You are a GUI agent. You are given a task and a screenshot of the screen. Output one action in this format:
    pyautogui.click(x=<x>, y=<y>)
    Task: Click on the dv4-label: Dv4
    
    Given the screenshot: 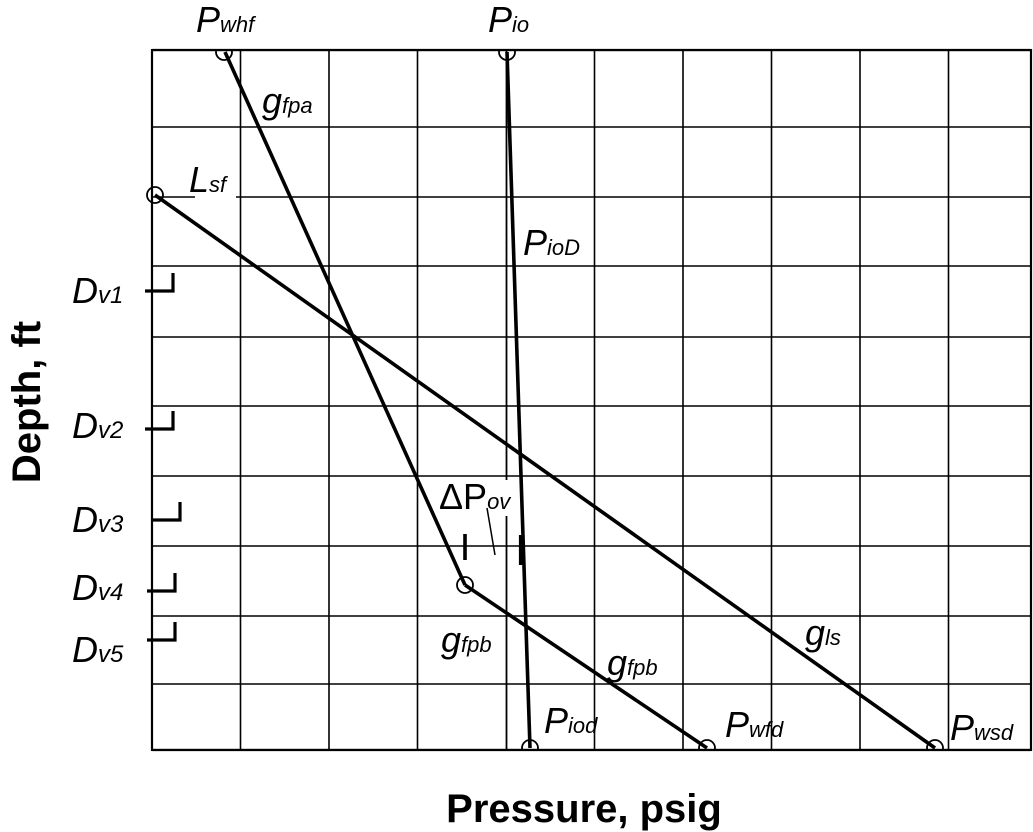 What is the action you would take?
    pyautogui.click(x=97, y=587)
    